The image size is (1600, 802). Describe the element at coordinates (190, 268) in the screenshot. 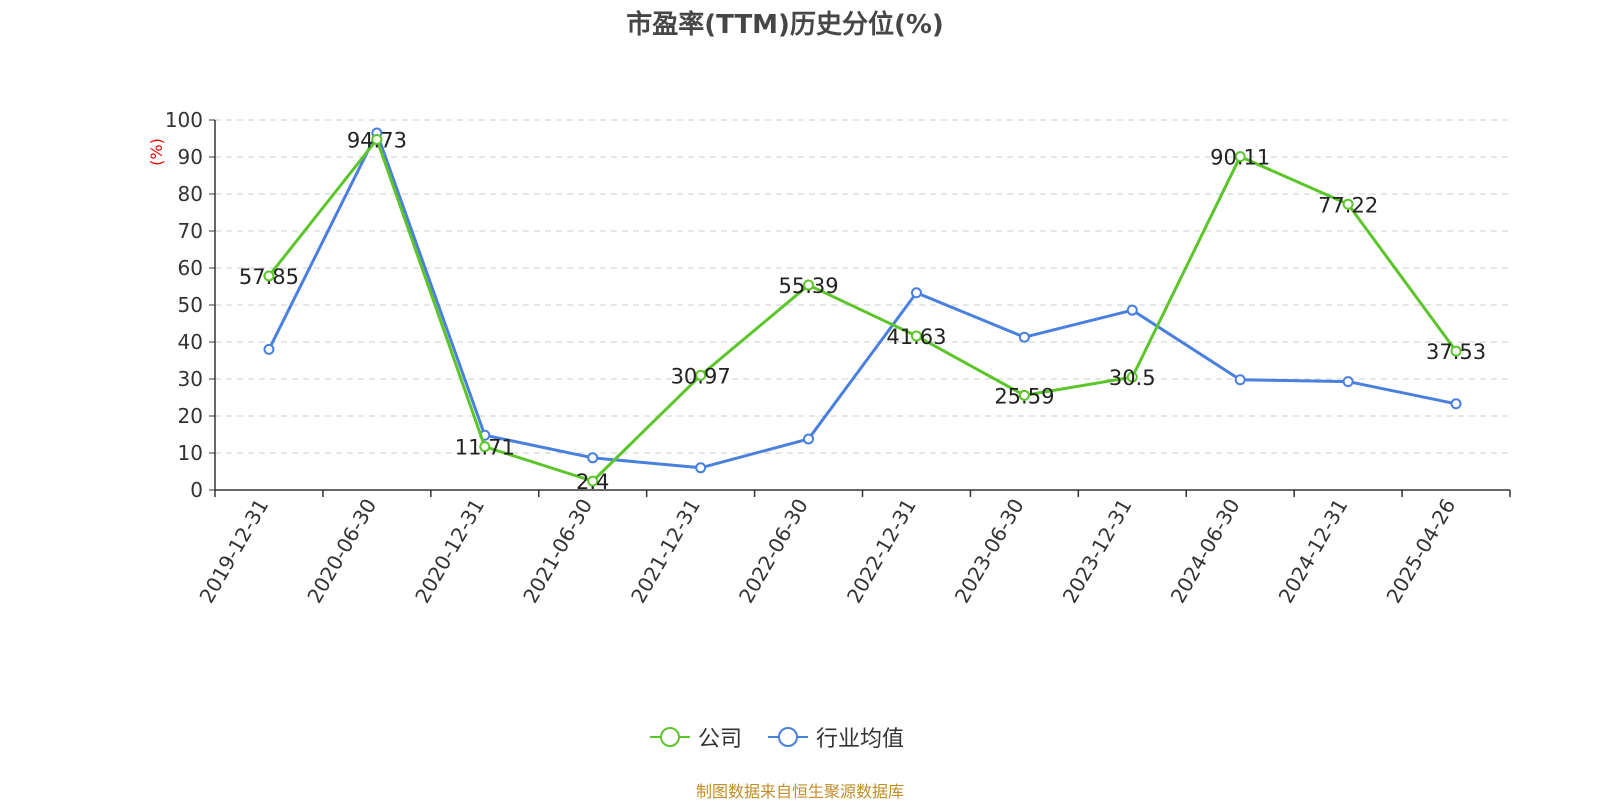

I see `y-tick-label: 60` at that location.